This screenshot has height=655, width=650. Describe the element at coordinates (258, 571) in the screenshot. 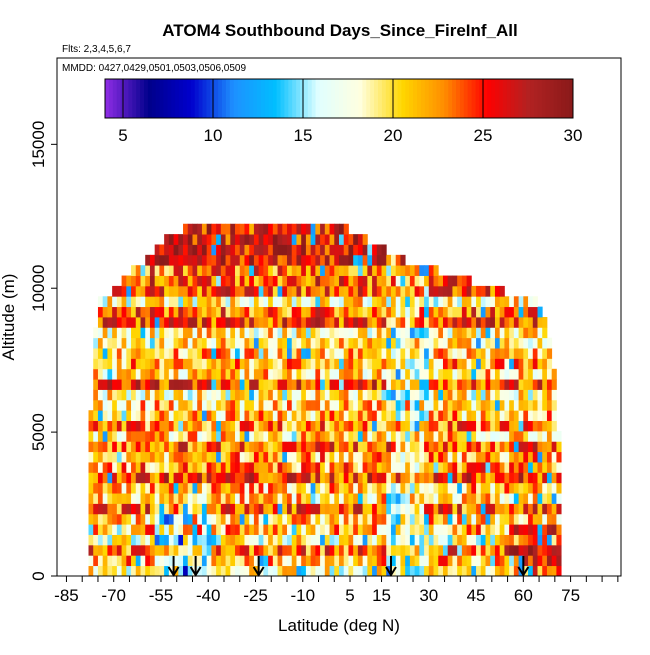

I see `arrow-head` at that location.